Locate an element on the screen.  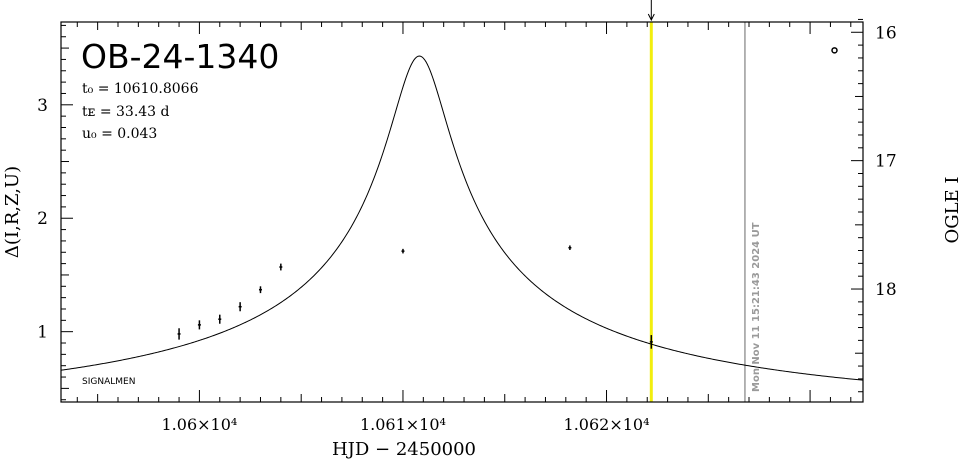
y-tick-label-left: 3 is located at coordinates (42, 106).